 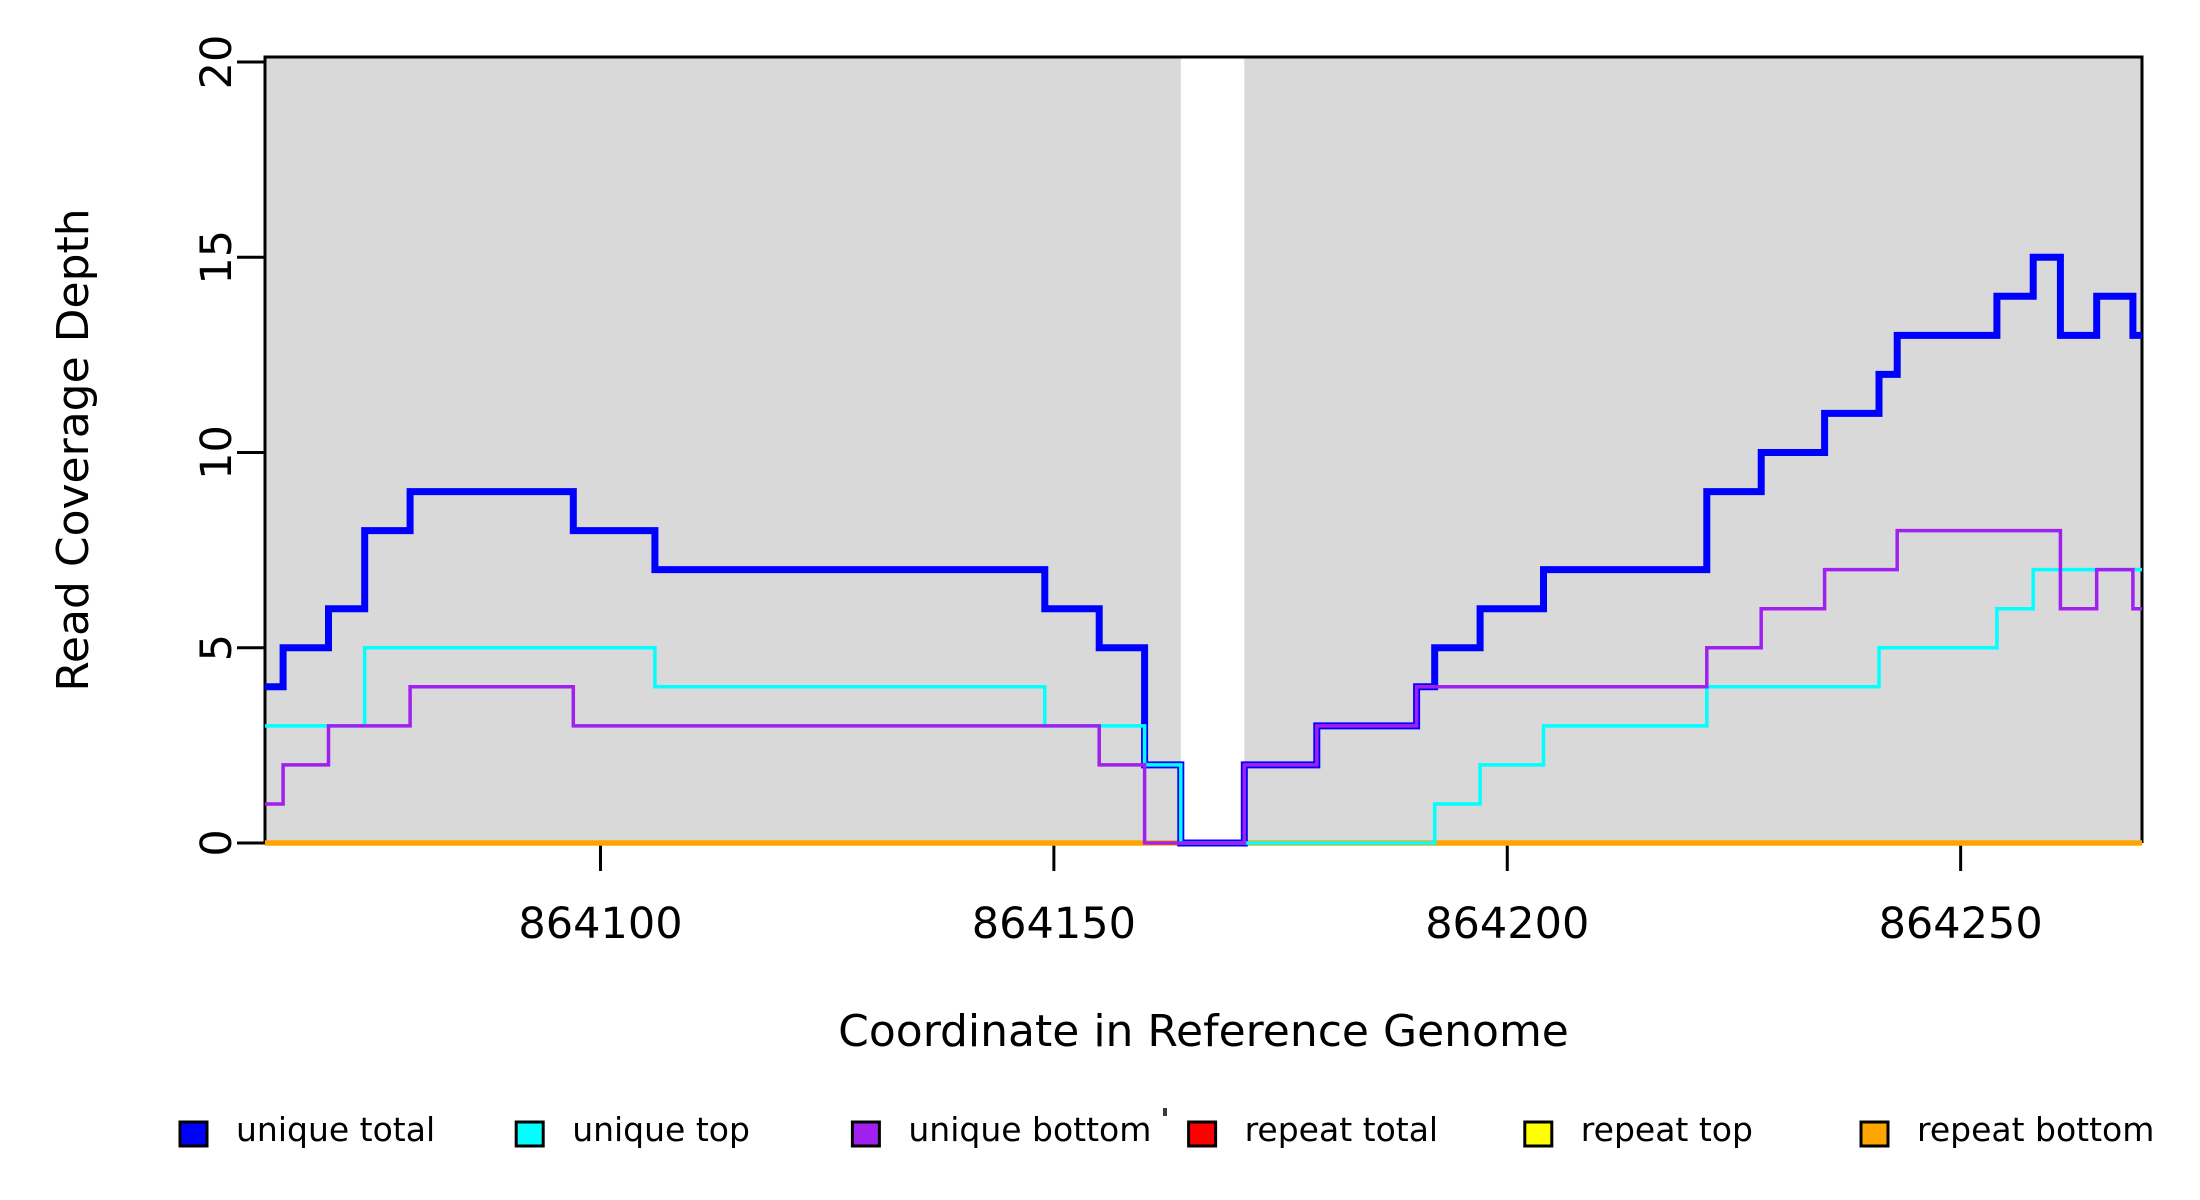 What do you see at coordinates (865, 1134) in the screenshot?
I see `legend-swatch-unique-bottom` at bounding box center [865, 1134].